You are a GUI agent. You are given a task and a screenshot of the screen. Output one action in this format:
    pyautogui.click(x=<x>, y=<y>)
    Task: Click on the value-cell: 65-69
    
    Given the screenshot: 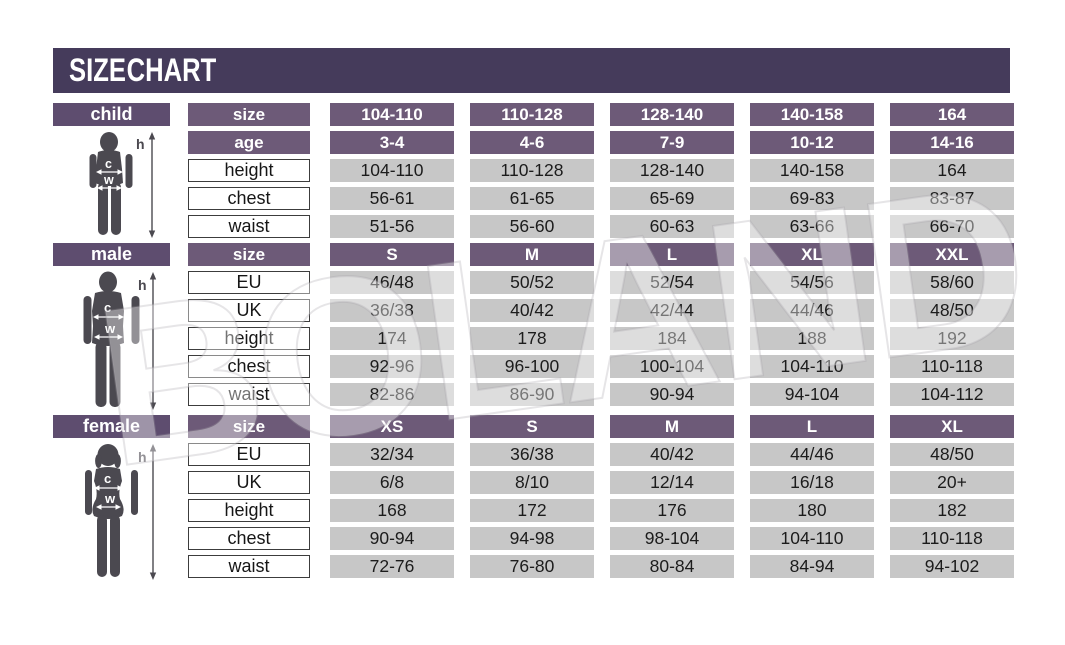 What is the action you would take?
    pyautogui.click(x=672, y=198)
    